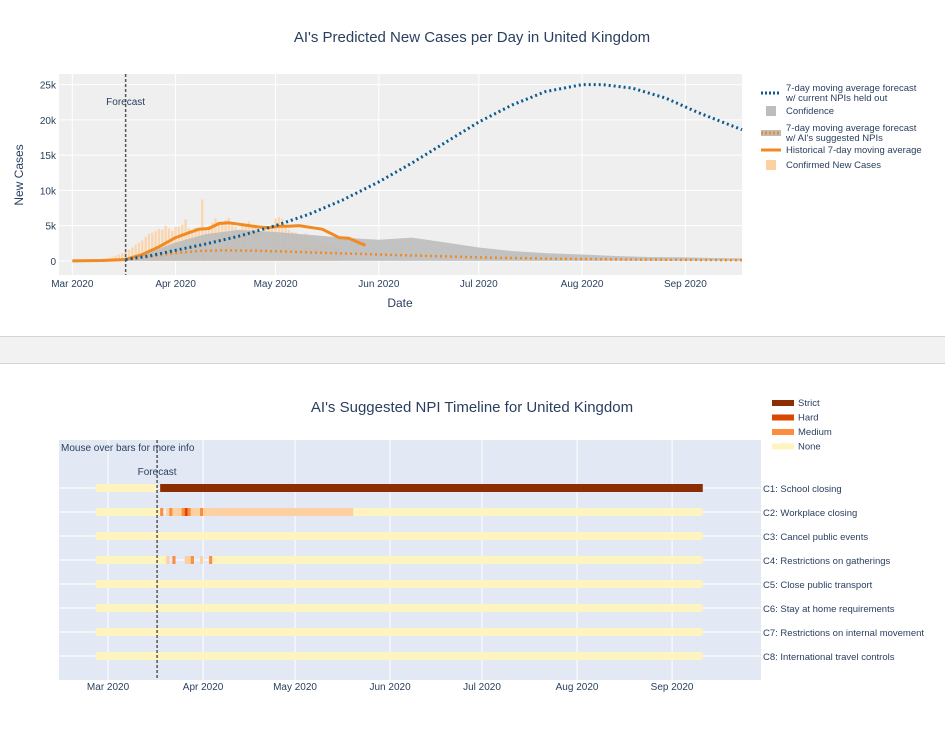 This screenshot has width=945, height=743. Describe the element at coordinates (809, 447) in the screenshot. I see `legend-entry-label: None` at that location.